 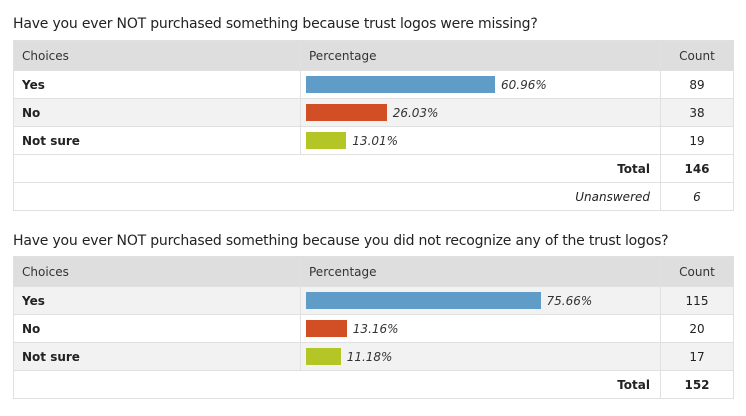 I want to click on count-value: 20, so click(x=697, y=328).